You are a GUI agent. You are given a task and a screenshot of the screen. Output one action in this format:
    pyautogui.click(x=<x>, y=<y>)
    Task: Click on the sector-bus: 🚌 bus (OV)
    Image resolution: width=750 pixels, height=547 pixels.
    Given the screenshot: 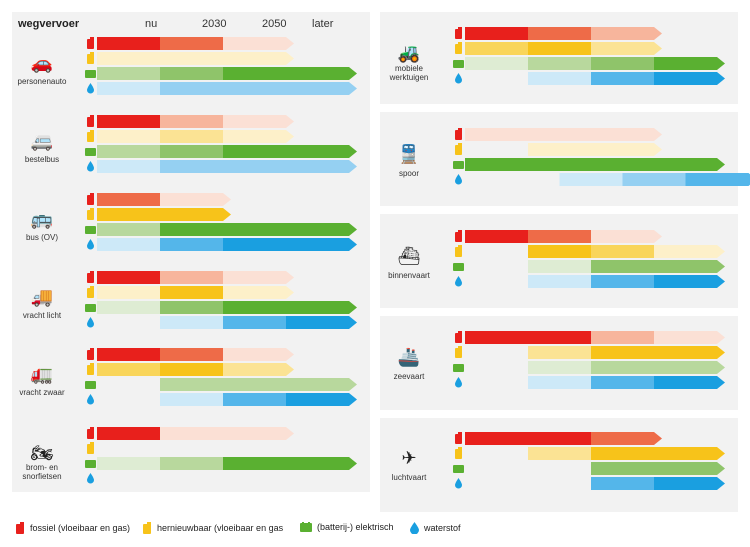 What is the action you would take?
    pyautogui.click(x=191, y=222)
    